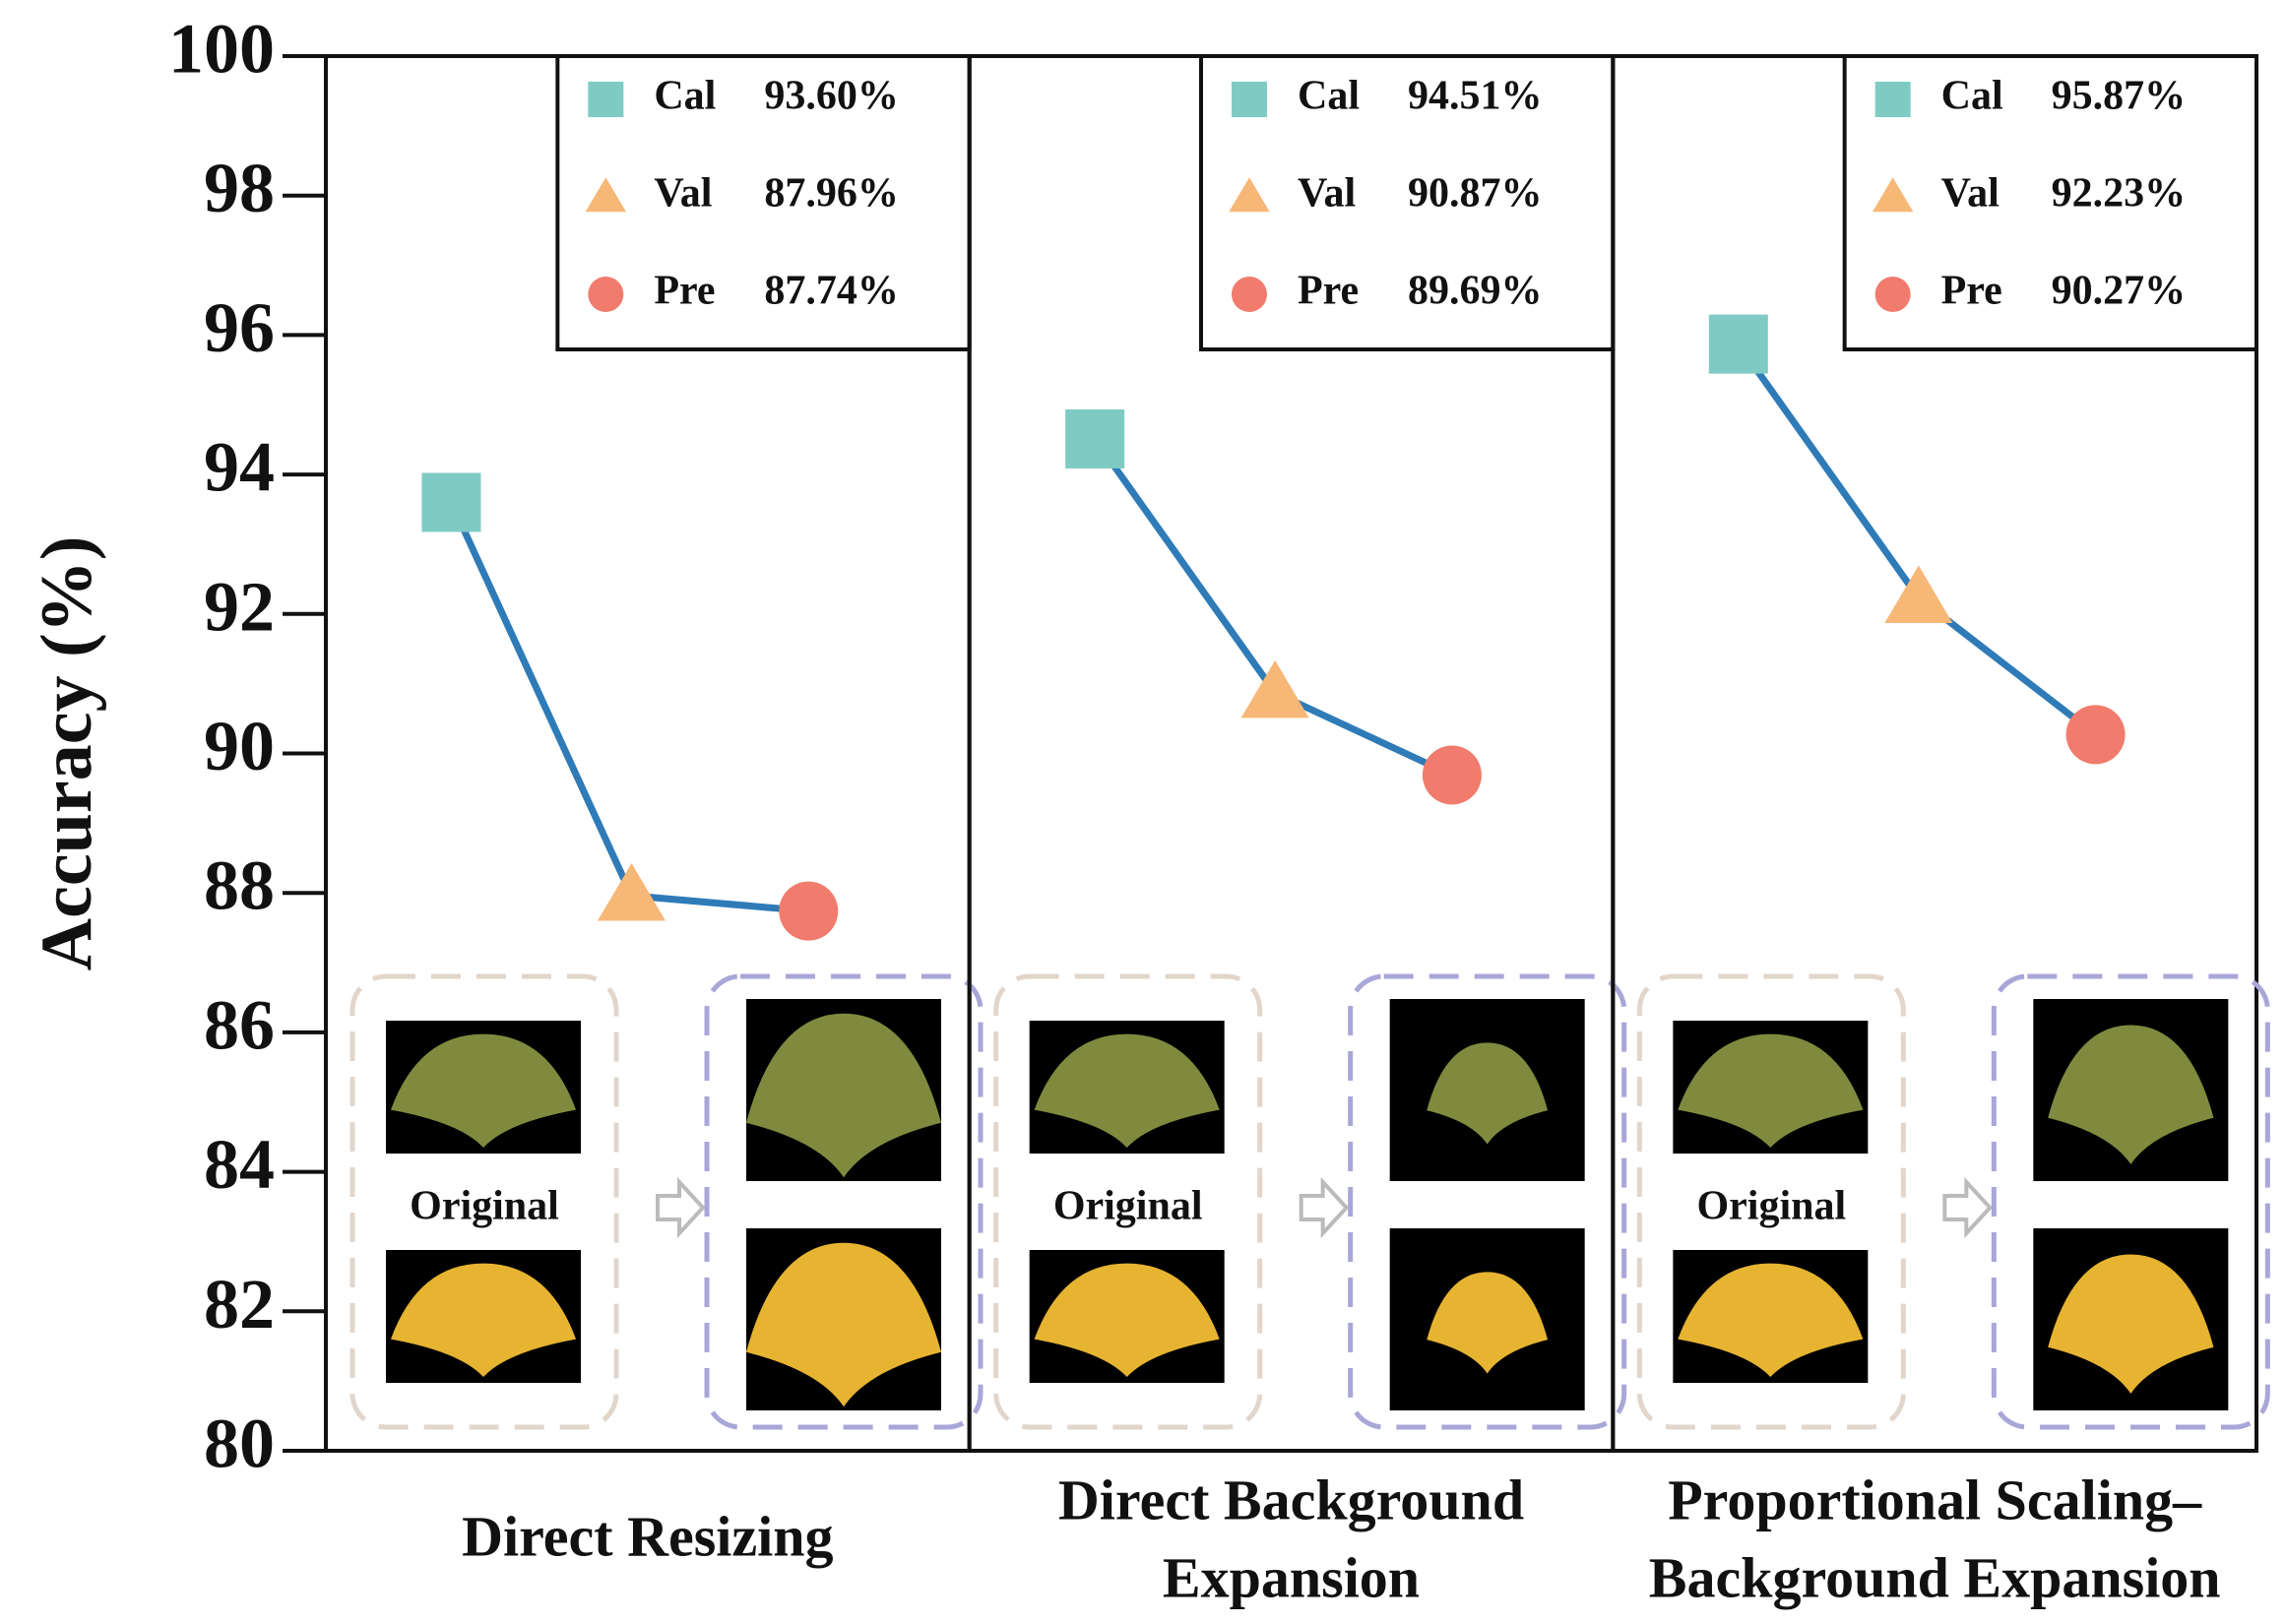 The image size is (2286, 1624). What do you see at coordinates (239, 885) in the screenshot?
I see `y-tick-label: 88` at bounding box center [239, 885].